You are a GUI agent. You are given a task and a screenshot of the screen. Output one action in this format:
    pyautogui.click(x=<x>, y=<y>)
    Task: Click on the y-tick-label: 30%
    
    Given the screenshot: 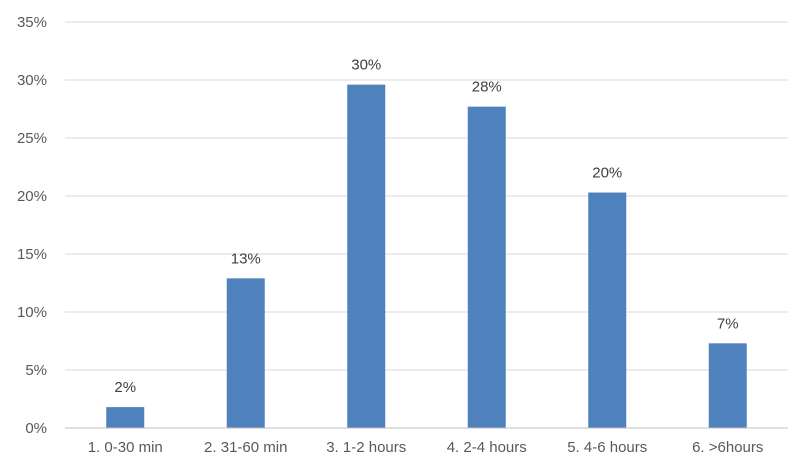 What is the action you would take?
    pyautogui.click(x=32, y=80)
    